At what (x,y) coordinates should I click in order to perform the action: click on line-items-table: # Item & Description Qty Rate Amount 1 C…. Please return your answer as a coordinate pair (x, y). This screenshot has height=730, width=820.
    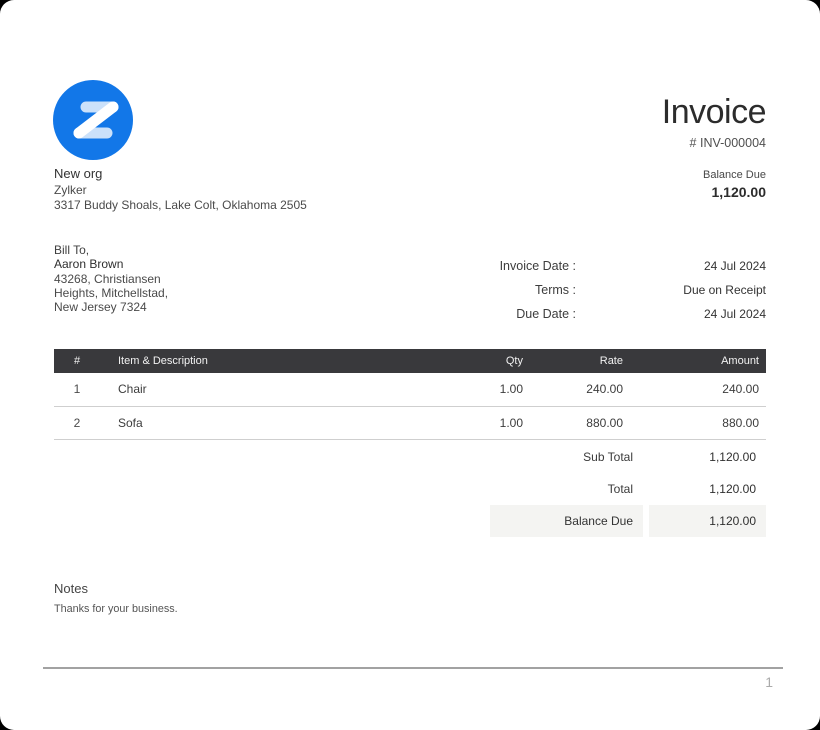
    Looking at the image, I should click on (410, 394).